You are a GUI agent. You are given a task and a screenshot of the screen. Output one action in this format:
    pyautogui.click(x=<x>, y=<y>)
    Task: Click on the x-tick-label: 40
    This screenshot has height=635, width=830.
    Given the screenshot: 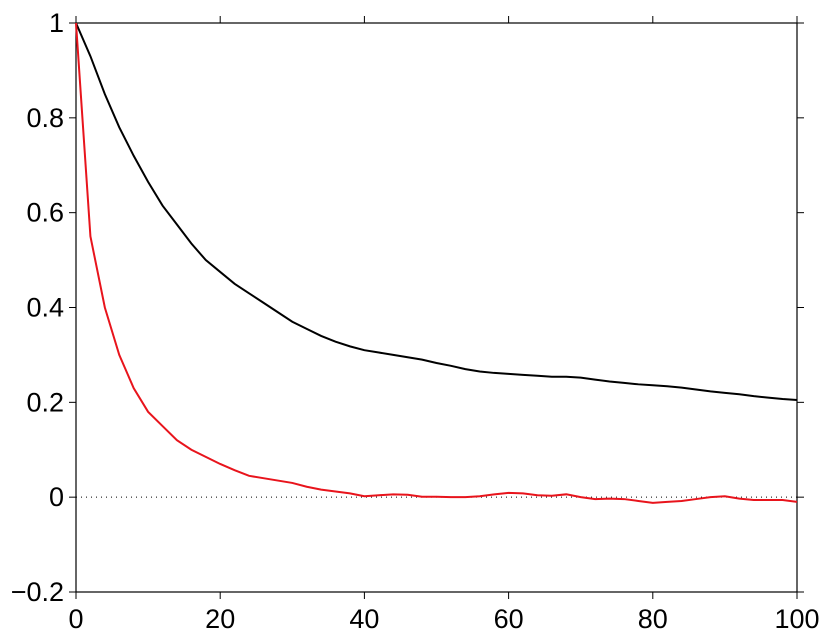 What is the action you would take?
    pyautogui.click(x=364, y=619)
    